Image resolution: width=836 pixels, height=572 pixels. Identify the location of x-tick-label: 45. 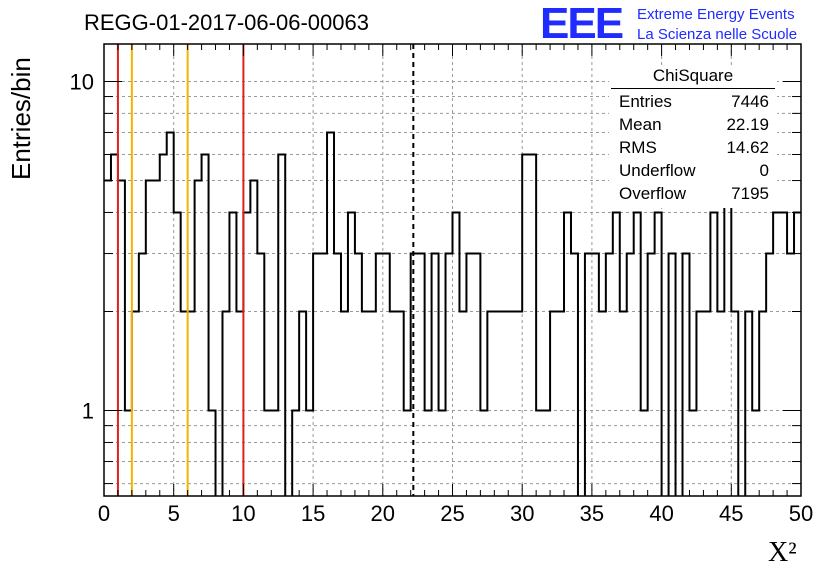
(731, 513).